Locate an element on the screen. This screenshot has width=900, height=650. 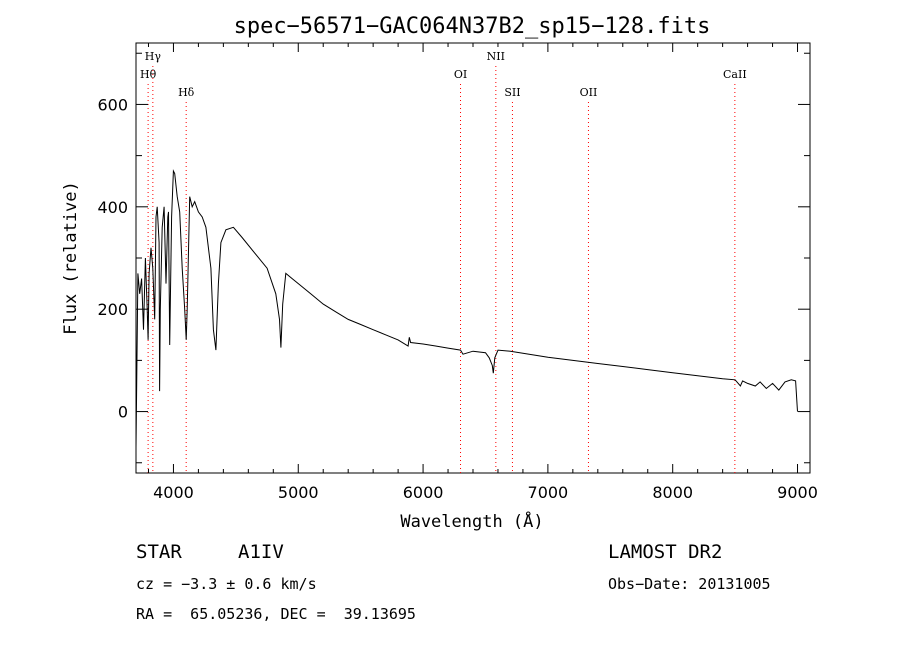
x-tick-label: 6000 is located at coordinates (423, 492).